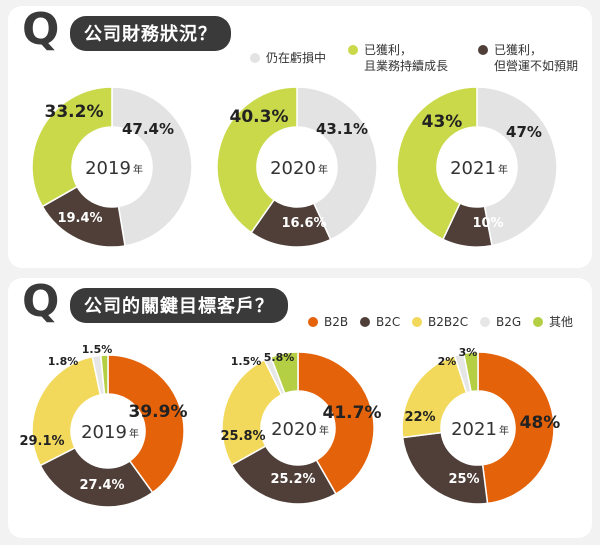 The image size is (600, 545). I want to click on legend-item-b2c: B2C, so click(380, 322).